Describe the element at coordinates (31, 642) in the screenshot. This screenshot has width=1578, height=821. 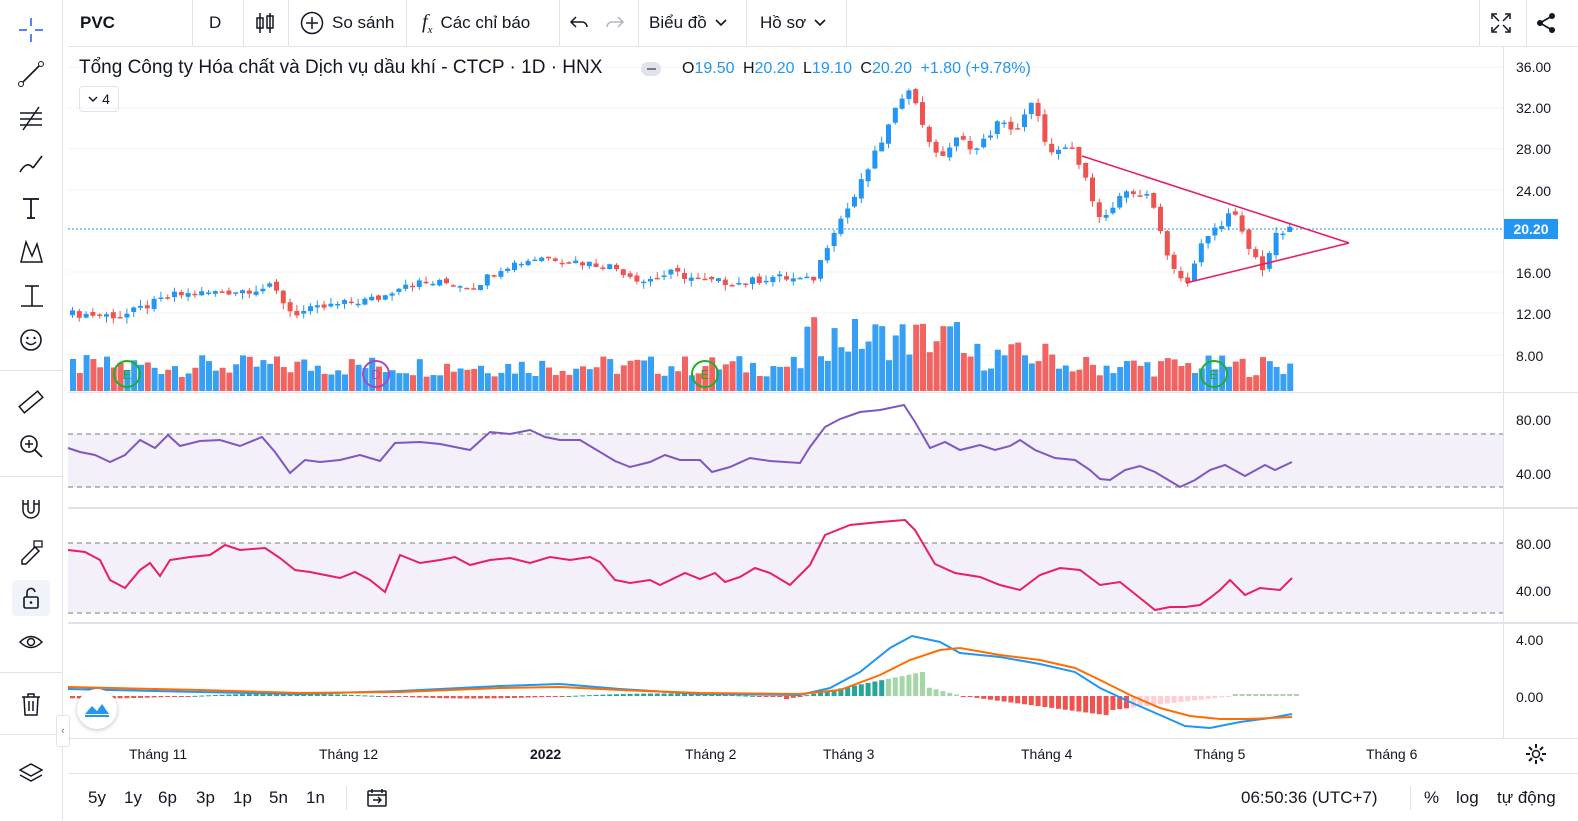
I see `eye-icon` at that location.